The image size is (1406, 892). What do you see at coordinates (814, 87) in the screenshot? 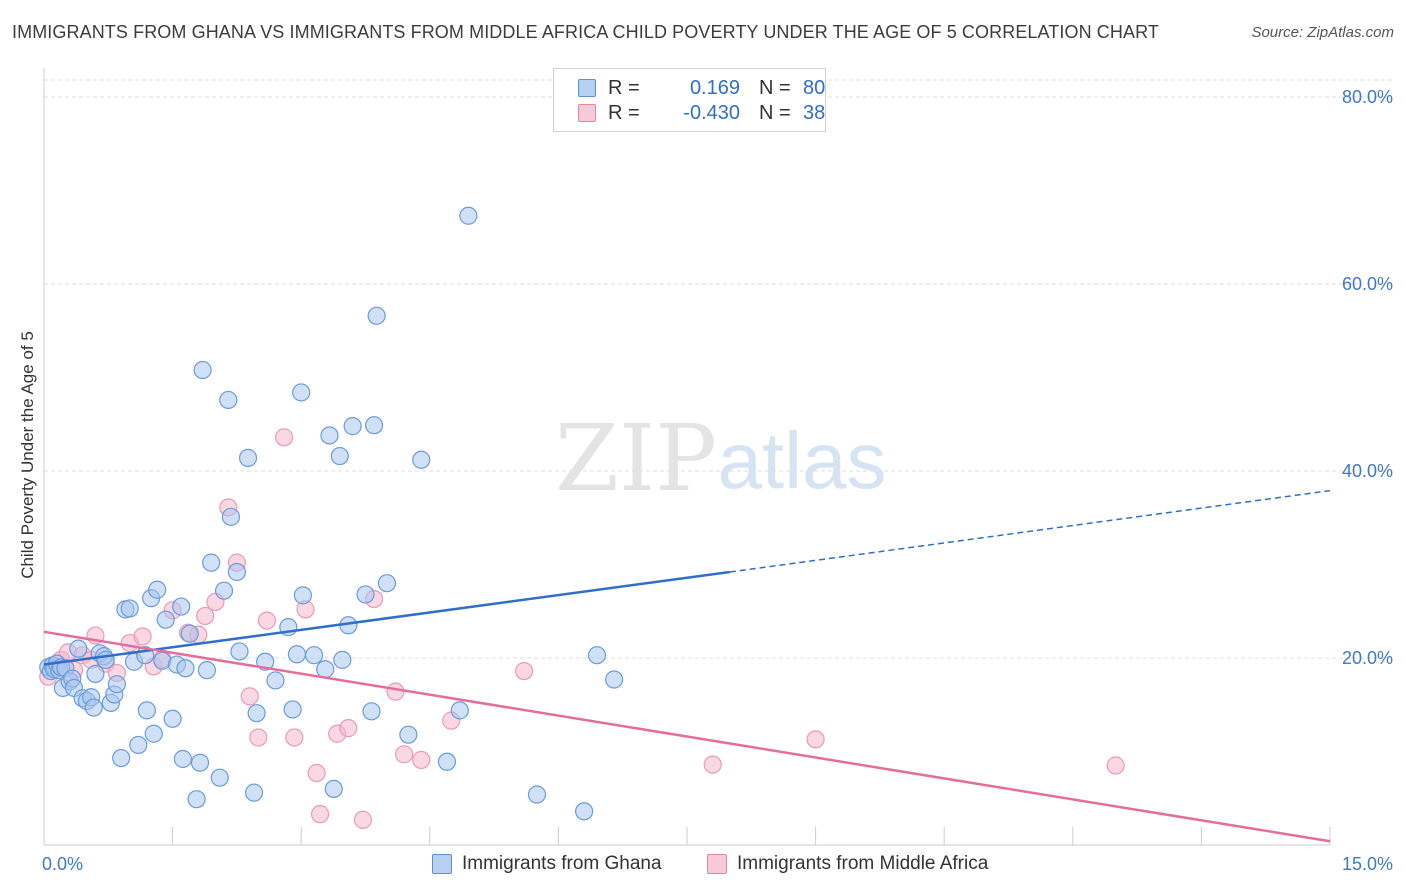
I see `n-value-ghana: 80` at bounding box center [814, 87].